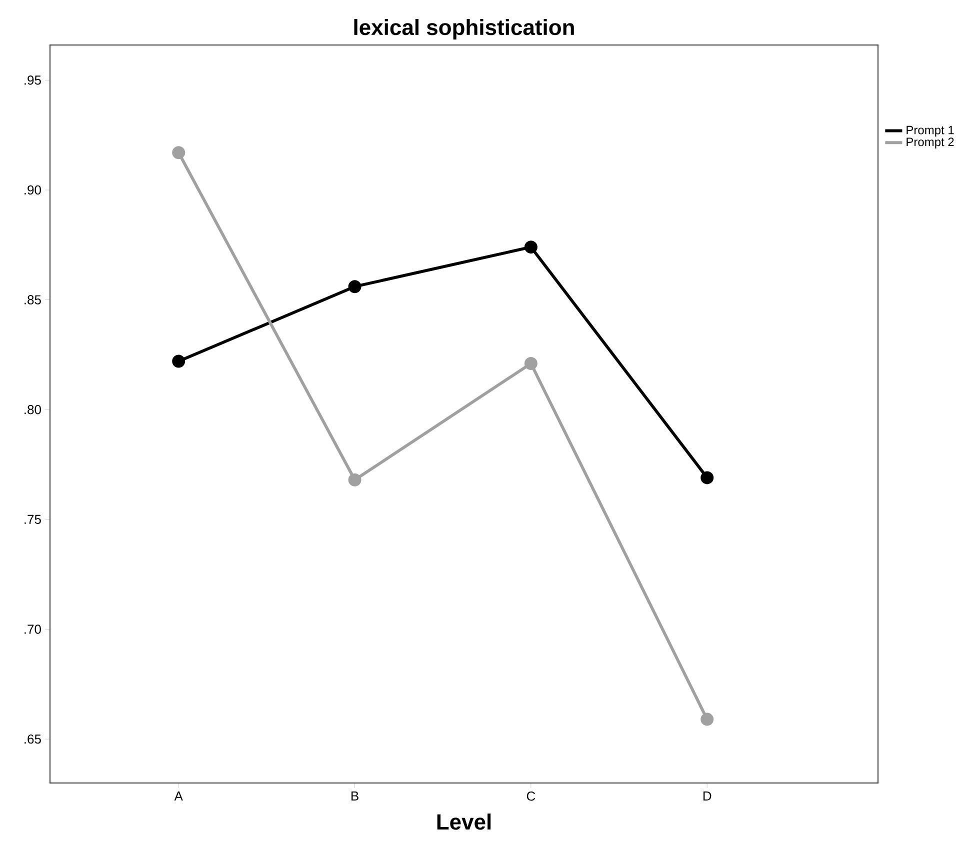 This screenshot has width=965, height=864. What do you see at coordinates (178, 796) in the screenshot?
I see `x-tick-label: A` at bounding box center [178, 796].